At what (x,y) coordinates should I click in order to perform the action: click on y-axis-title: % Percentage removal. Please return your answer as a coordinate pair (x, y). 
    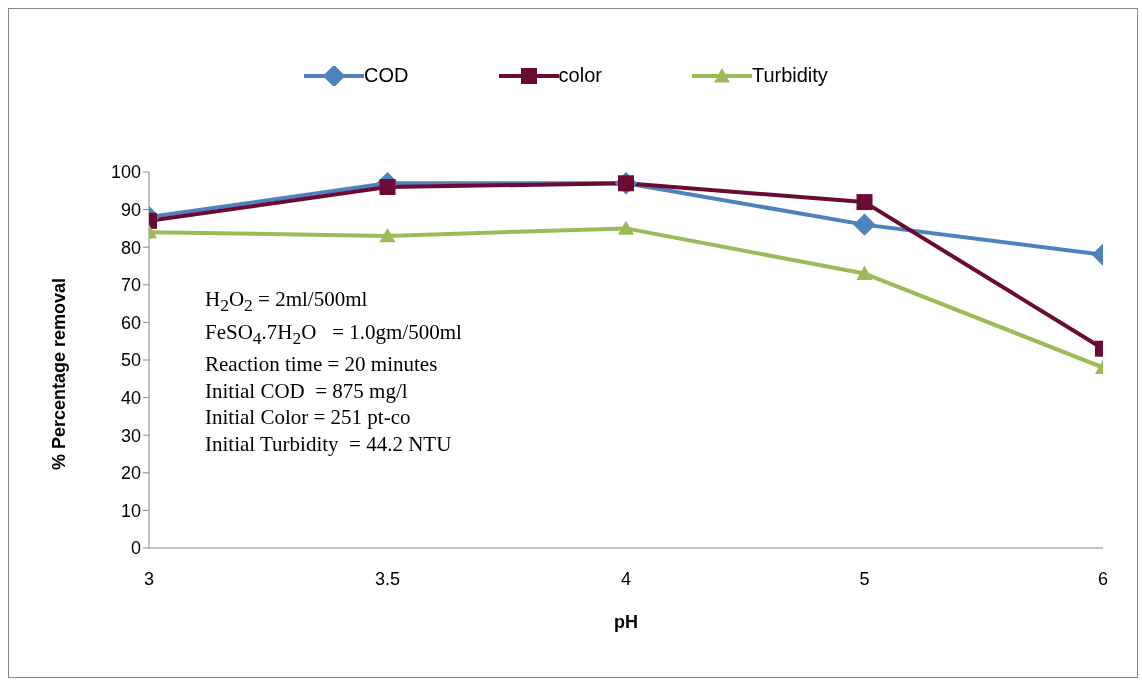
    Looking at the image, I should click on (59, 373).